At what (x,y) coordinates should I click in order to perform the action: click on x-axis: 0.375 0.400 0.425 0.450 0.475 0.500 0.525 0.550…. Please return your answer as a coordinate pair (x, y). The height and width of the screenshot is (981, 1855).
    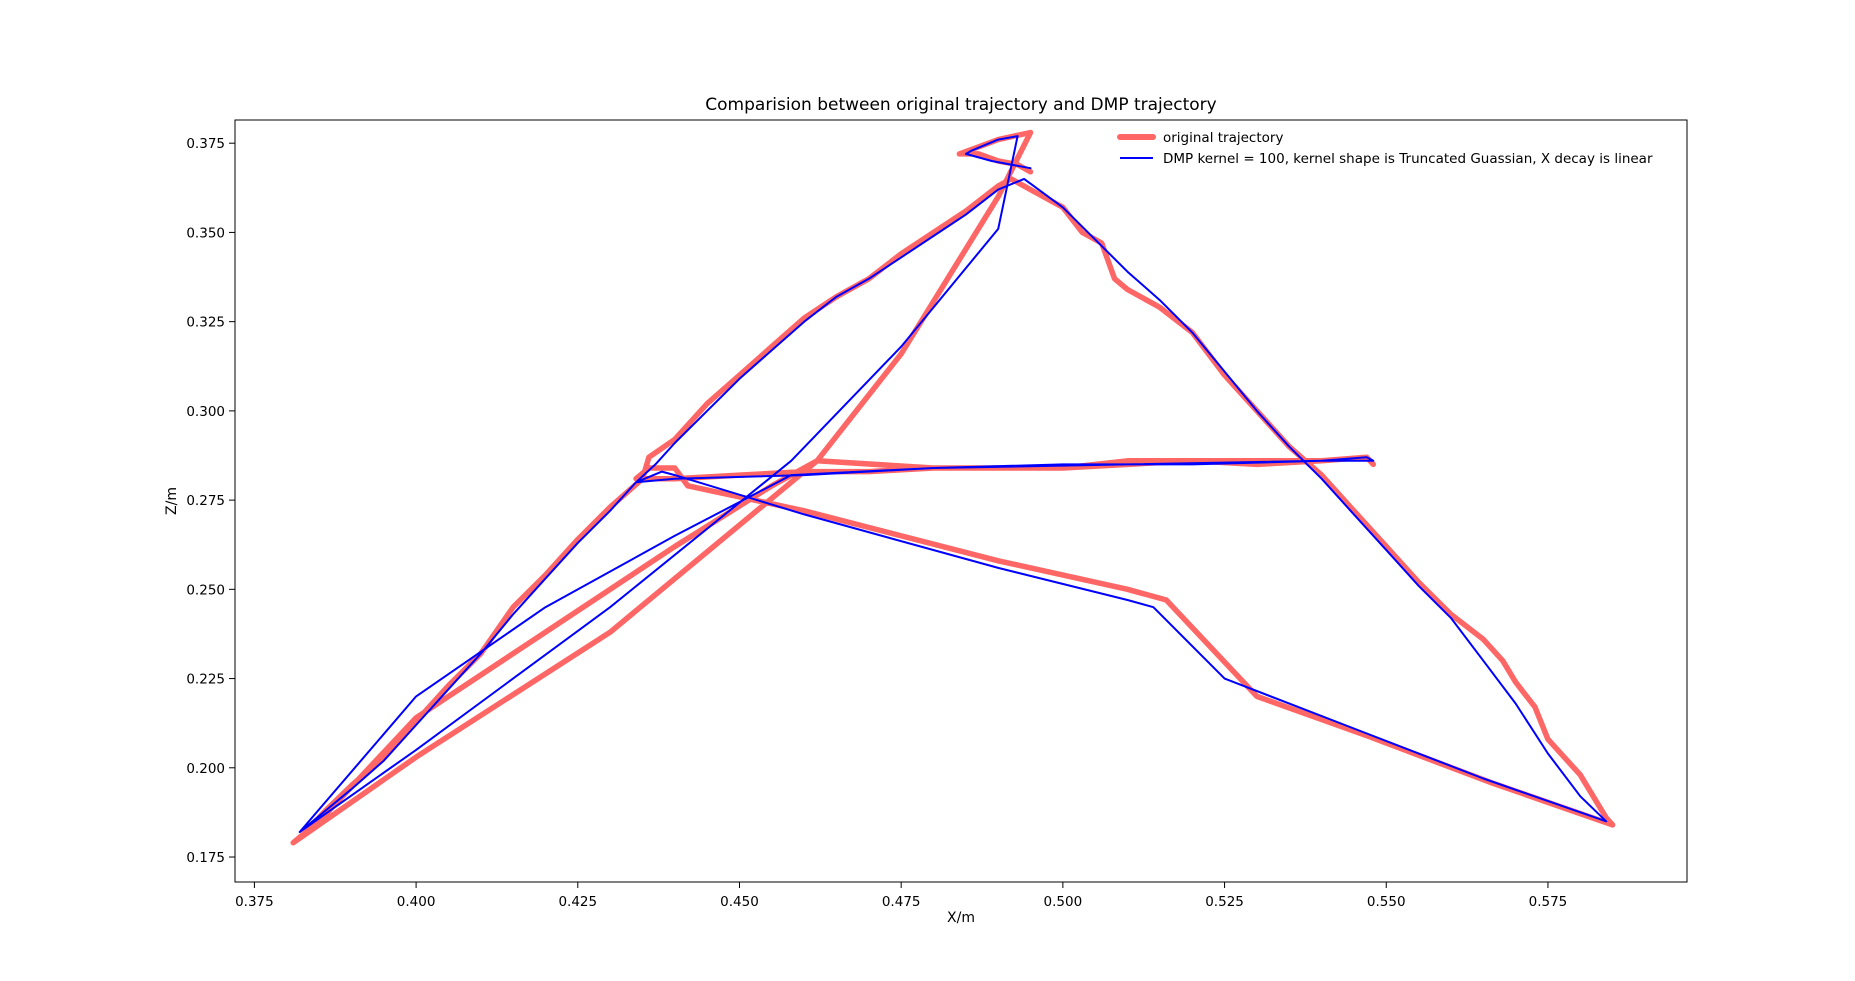
    Looking at the image, I should click on (901, 896).